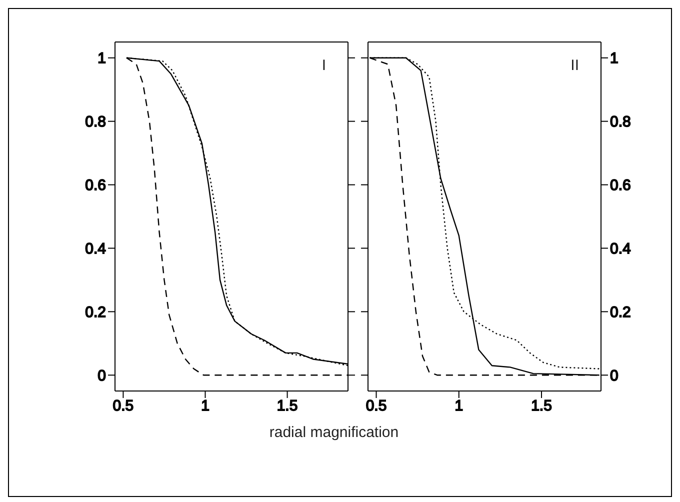 The height and width of the screenshot is (502, 680). I want to click on y-tick-label: 1, so click(102, 59).